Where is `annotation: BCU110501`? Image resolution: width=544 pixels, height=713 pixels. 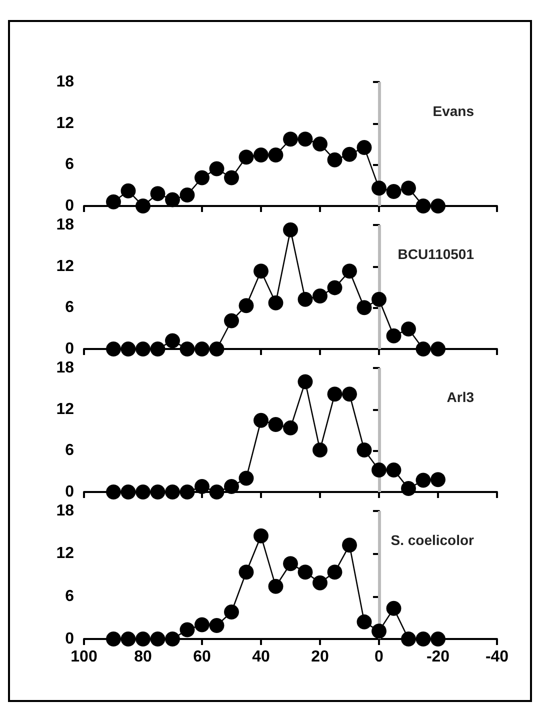 annotation: BCU110501 is located at coordinates (436, 254).